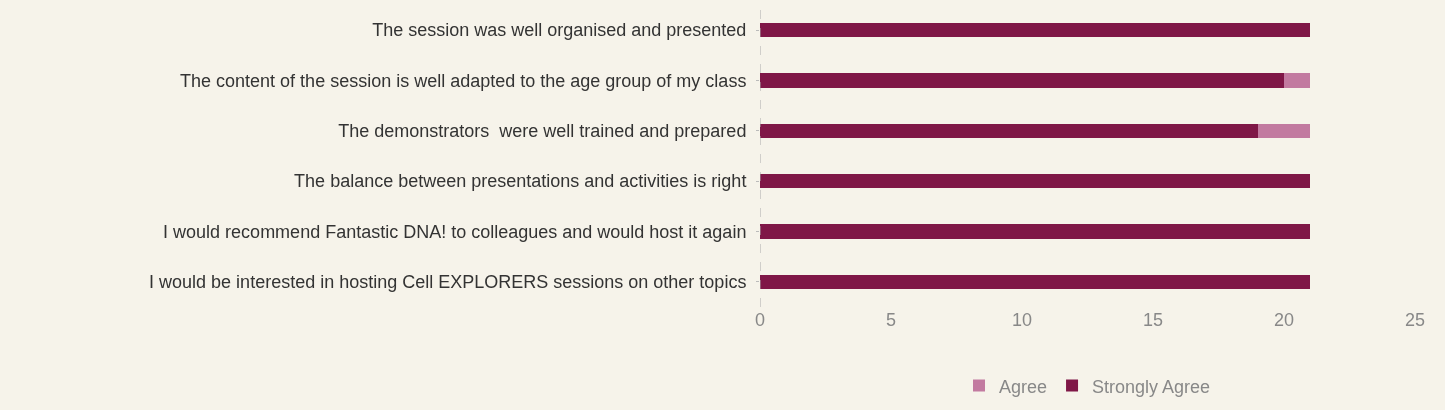 The image size is (1445, 410). What do you see at coordinates (1153, 320) in the screenshot?
I see `x-tick-label: 15` at bounding box center [1153, 320].